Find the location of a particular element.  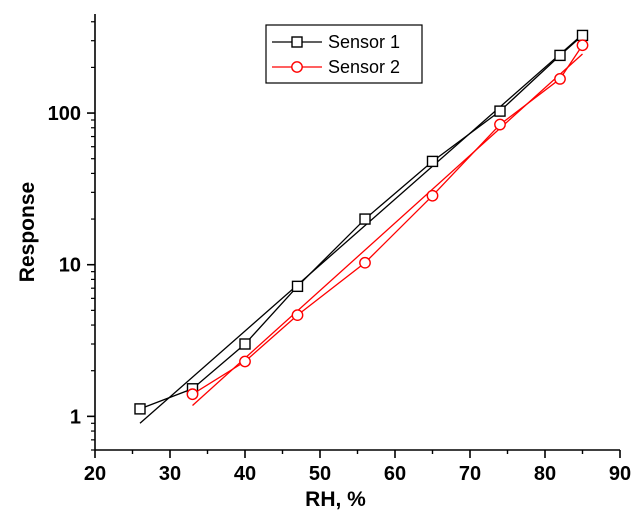

x-tick-label: 50 is located at coordinates (320, 474).